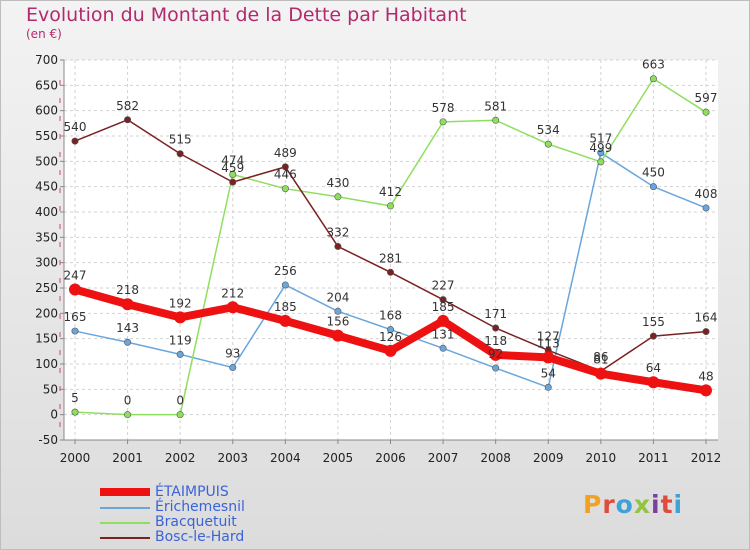 The width and height of the screenshot is (750, 550). Describe the element at coordinates (46, 364) in the screenshot. I see `y-tick-label: 100` at that location.